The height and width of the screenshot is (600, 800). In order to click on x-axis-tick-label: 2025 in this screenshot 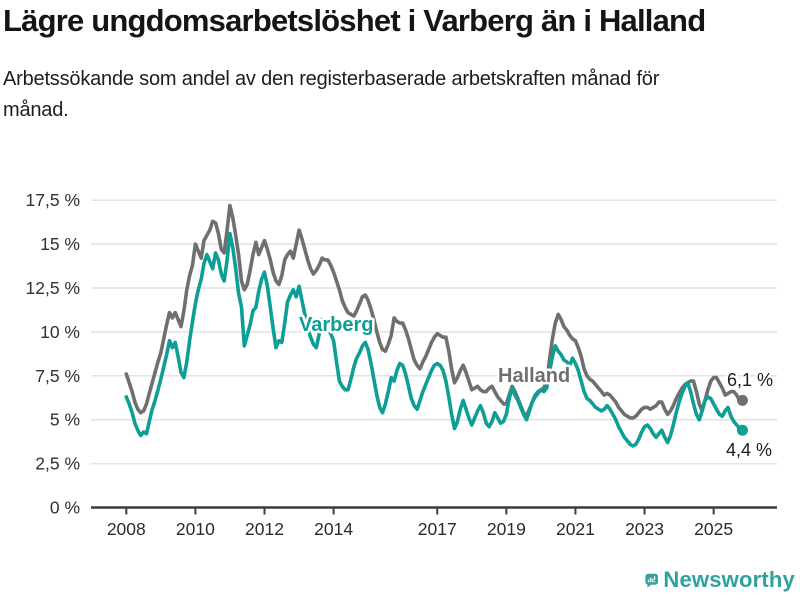, I will do `click(713, 529)`.